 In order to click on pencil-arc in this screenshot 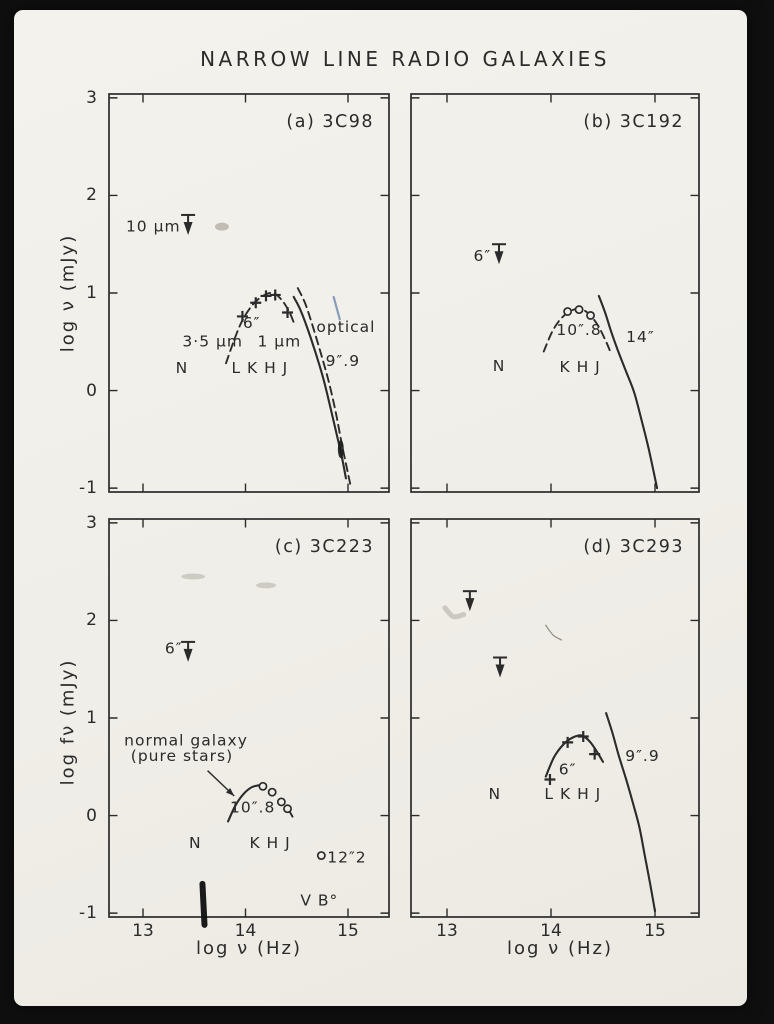, I will do `click(554, 632)`.